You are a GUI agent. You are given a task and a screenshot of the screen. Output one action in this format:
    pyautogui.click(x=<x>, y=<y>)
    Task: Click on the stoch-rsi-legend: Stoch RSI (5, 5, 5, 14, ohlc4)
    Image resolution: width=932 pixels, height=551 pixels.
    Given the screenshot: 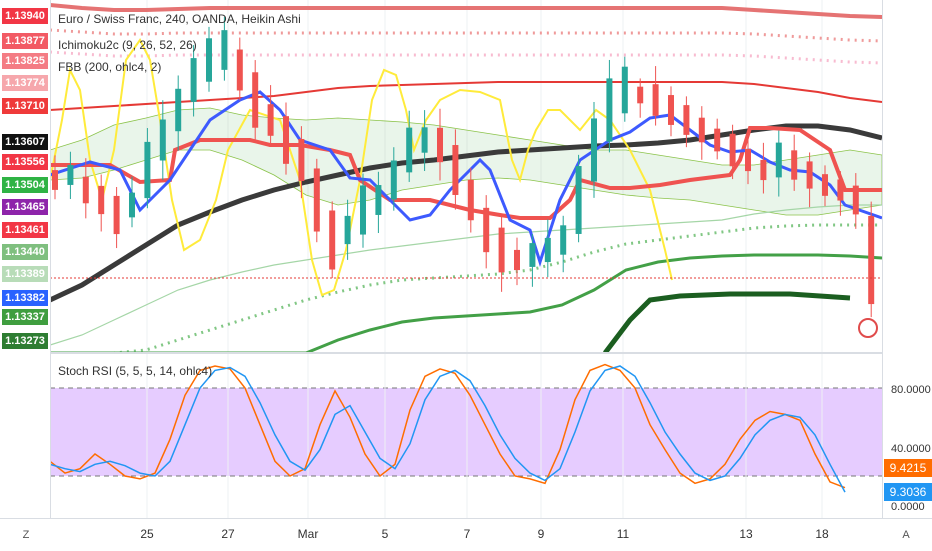 What is the action you would take?
    pyautogui.click(x=135, y=371)
    